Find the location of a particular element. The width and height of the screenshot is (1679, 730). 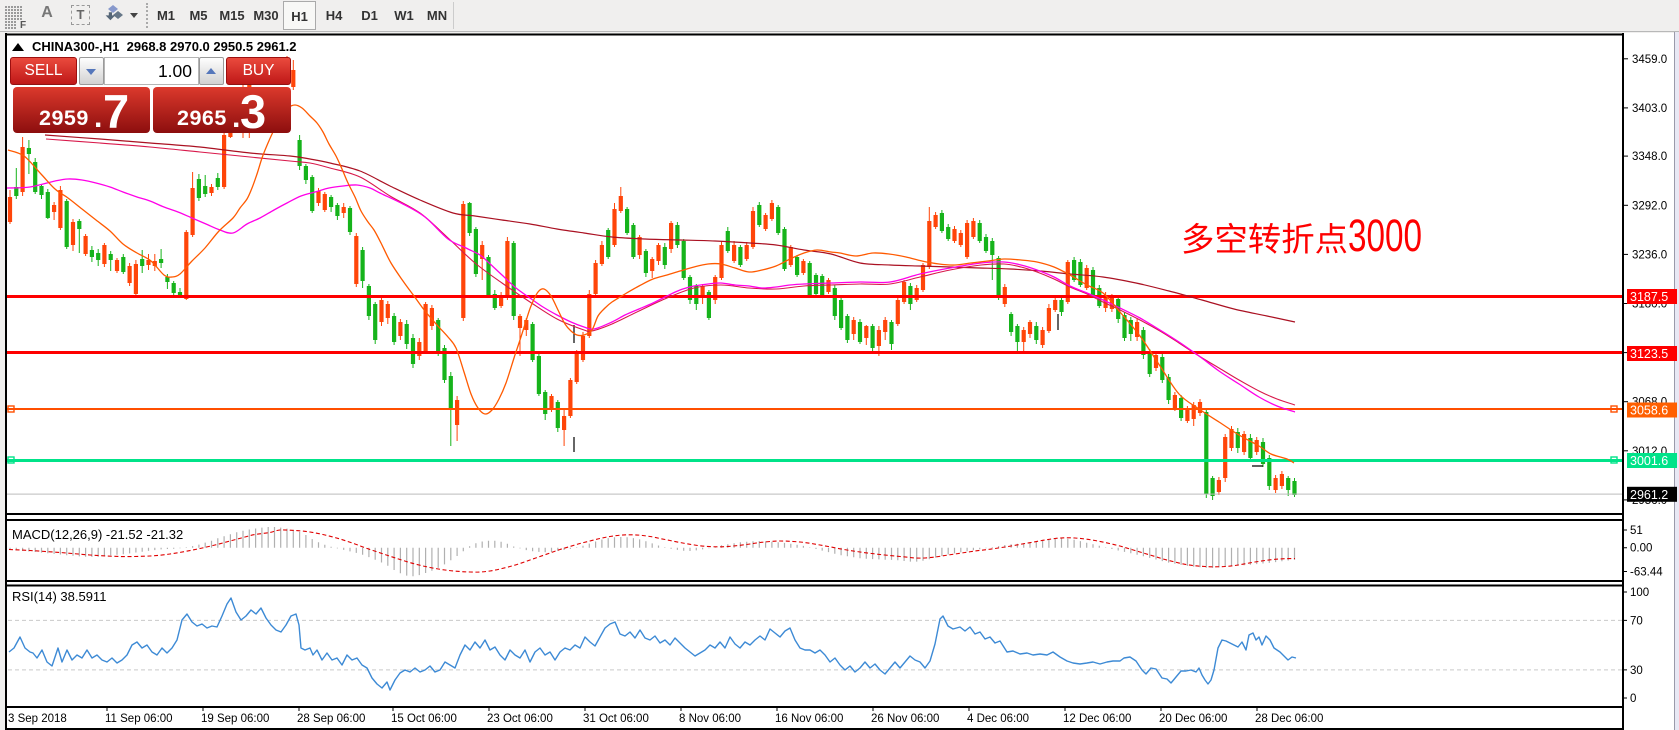

svg-text: 3058.6 is located at coordinates (1649, 411).